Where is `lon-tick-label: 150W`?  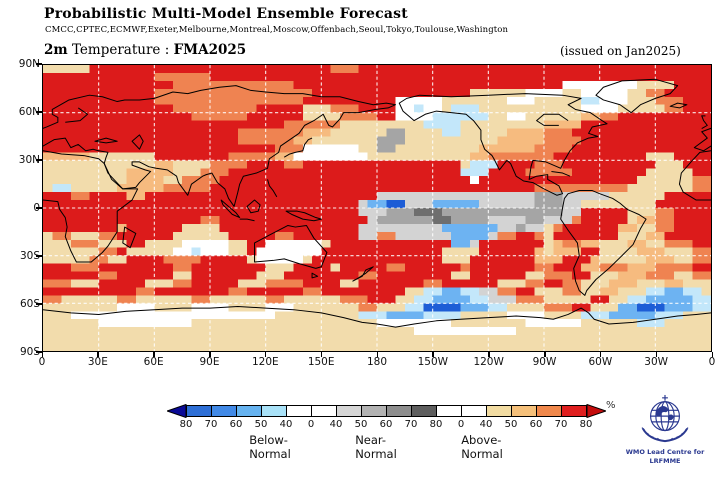 lon-tick-label: 150W is located at coordinates (433, 362).